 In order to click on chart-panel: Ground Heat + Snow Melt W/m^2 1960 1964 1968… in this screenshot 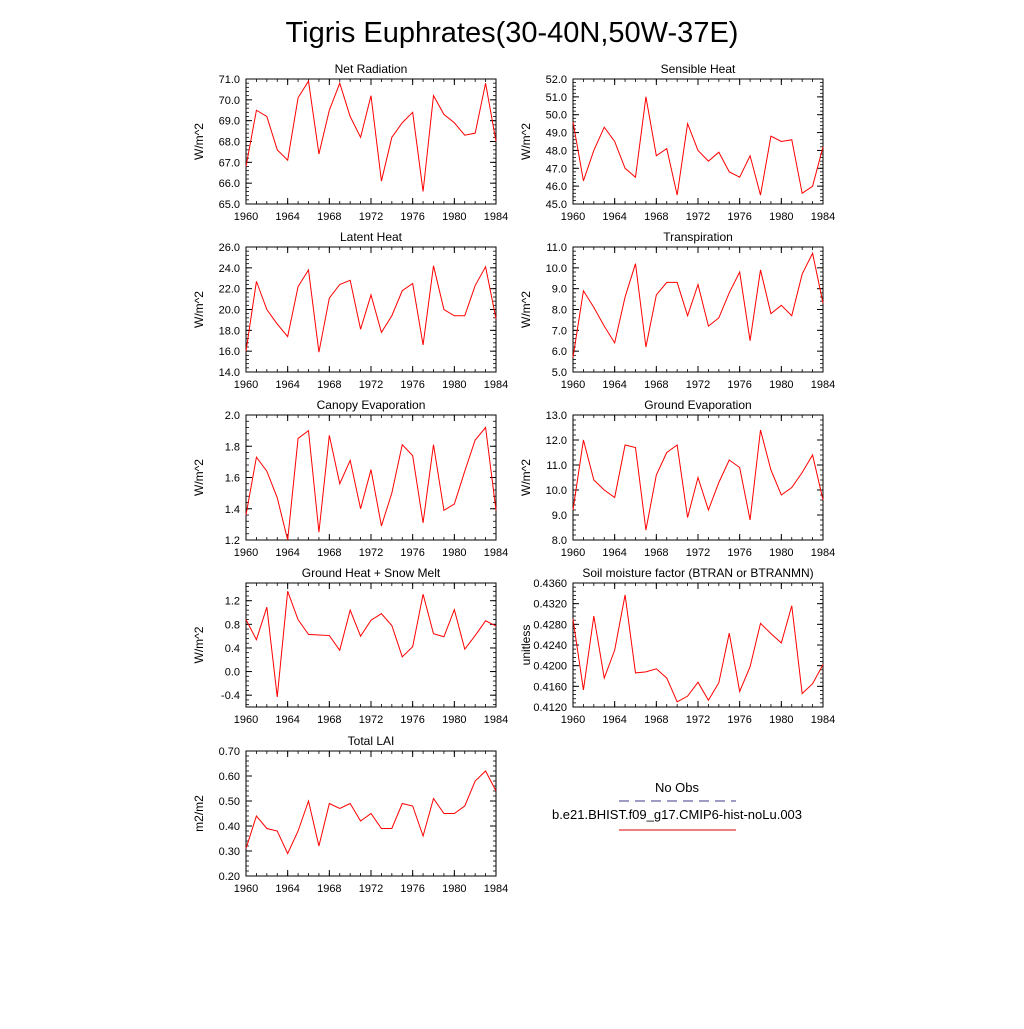, I will do `click(350, 646)`.